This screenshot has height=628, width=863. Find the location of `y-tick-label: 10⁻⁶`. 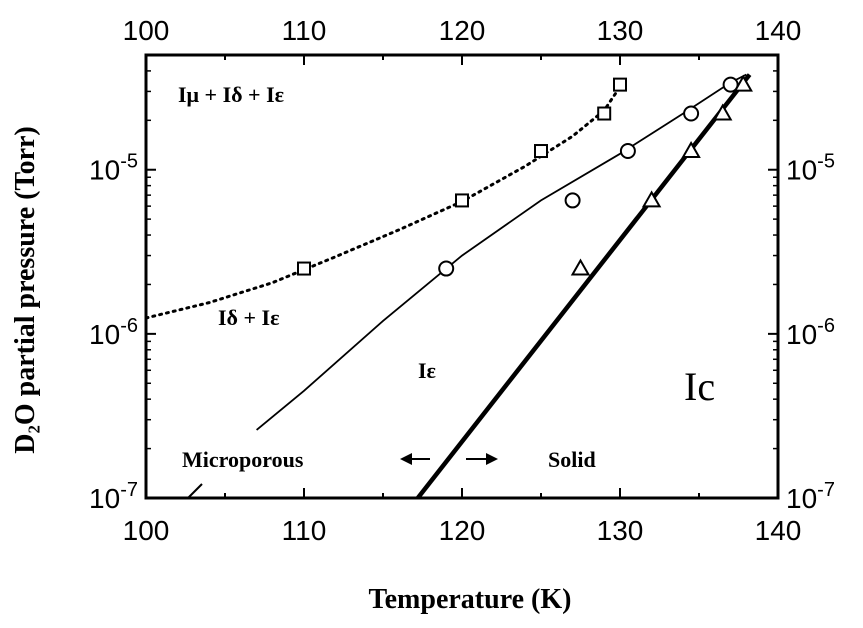

y-tick-label: 10⁻⁶ is located at coordinates (113, 332).